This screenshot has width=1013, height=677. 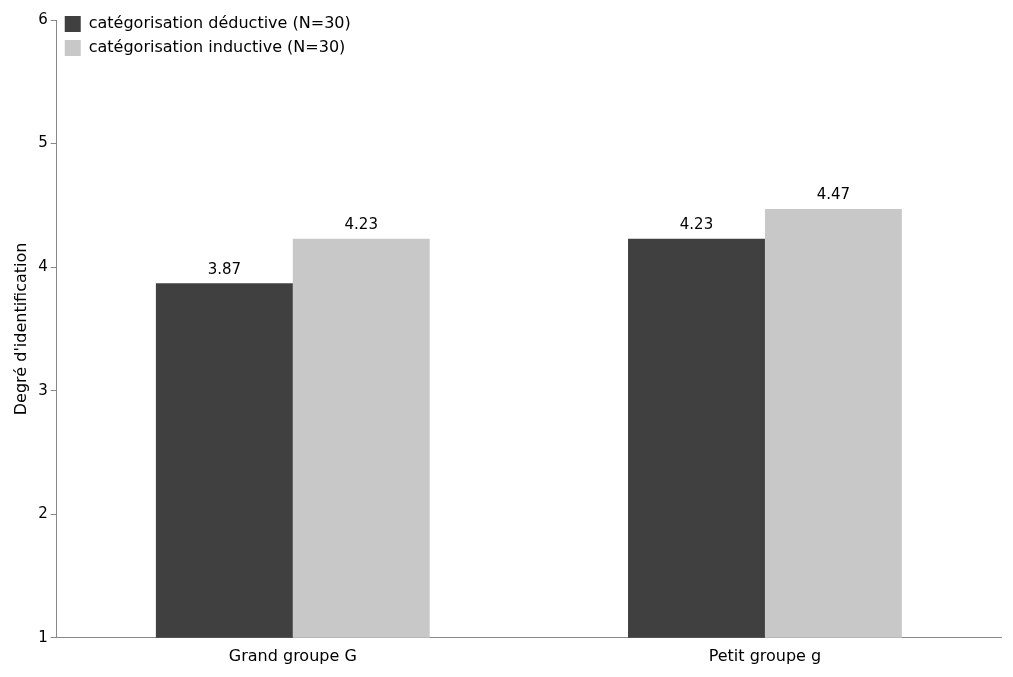 What do you see at coordinates (224, 268) in the screenshot?
I see `data-label: 3.87` at bounding box center [224, 268].